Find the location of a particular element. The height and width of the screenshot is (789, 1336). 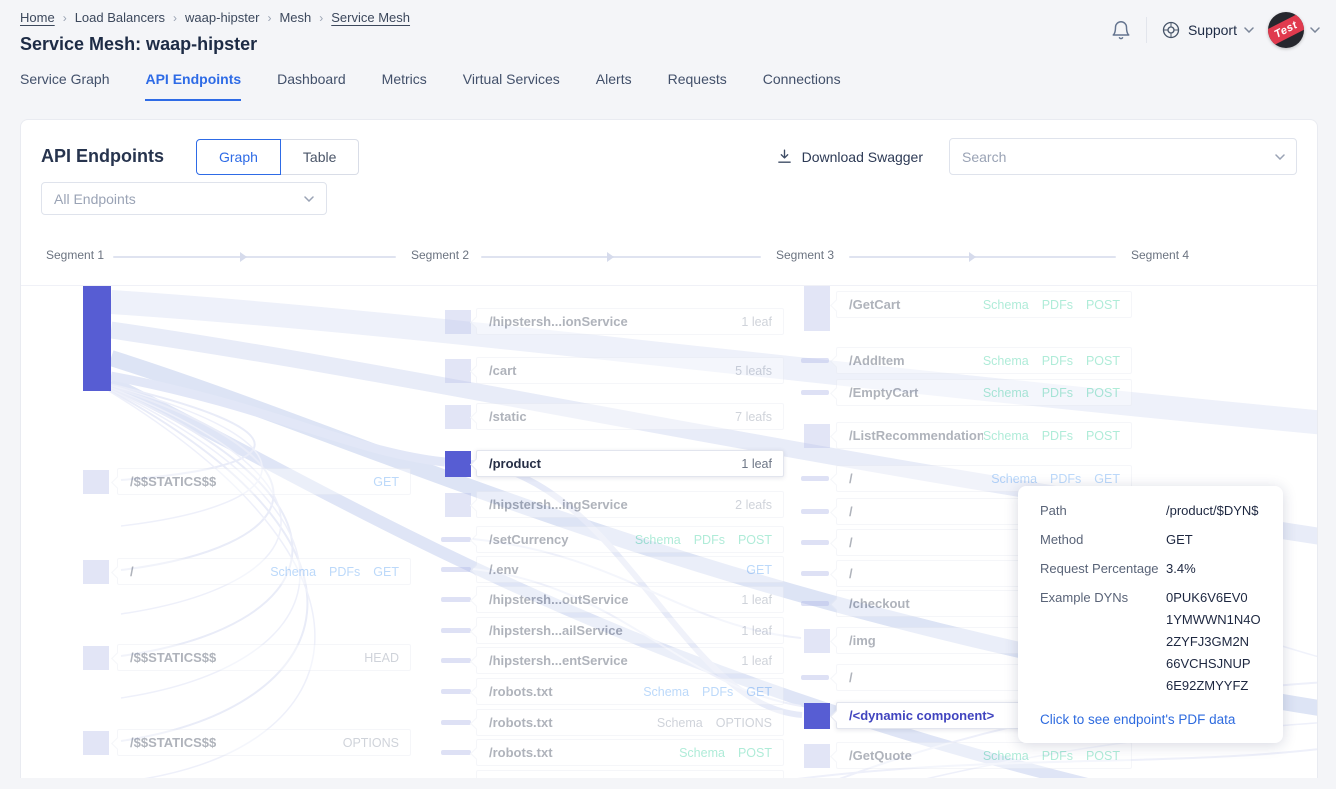

endpoint-box: /ListRecommendations Schema PDFs POST is located at coordinates (984, 435).